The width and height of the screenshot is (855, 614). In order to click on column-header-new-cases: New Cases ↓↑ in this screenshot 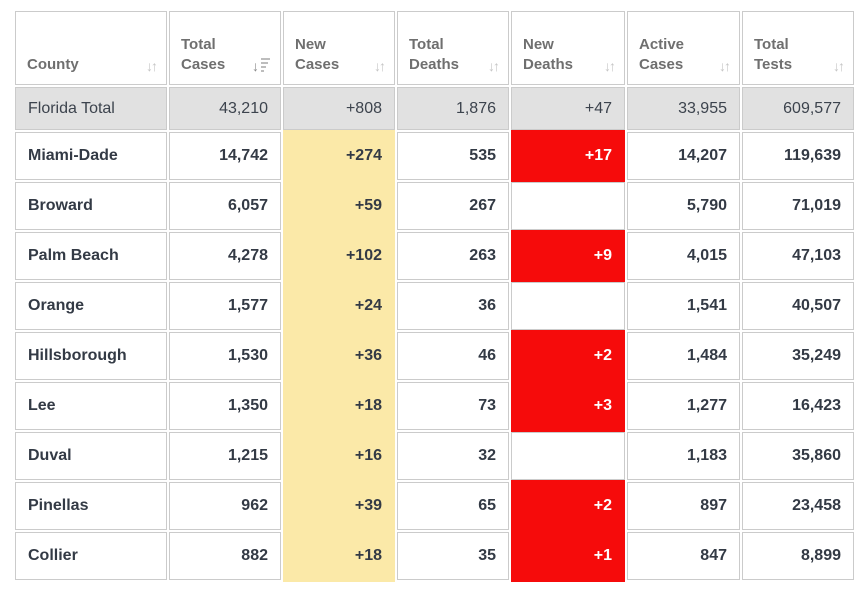, I will do `click(339, 48)`.